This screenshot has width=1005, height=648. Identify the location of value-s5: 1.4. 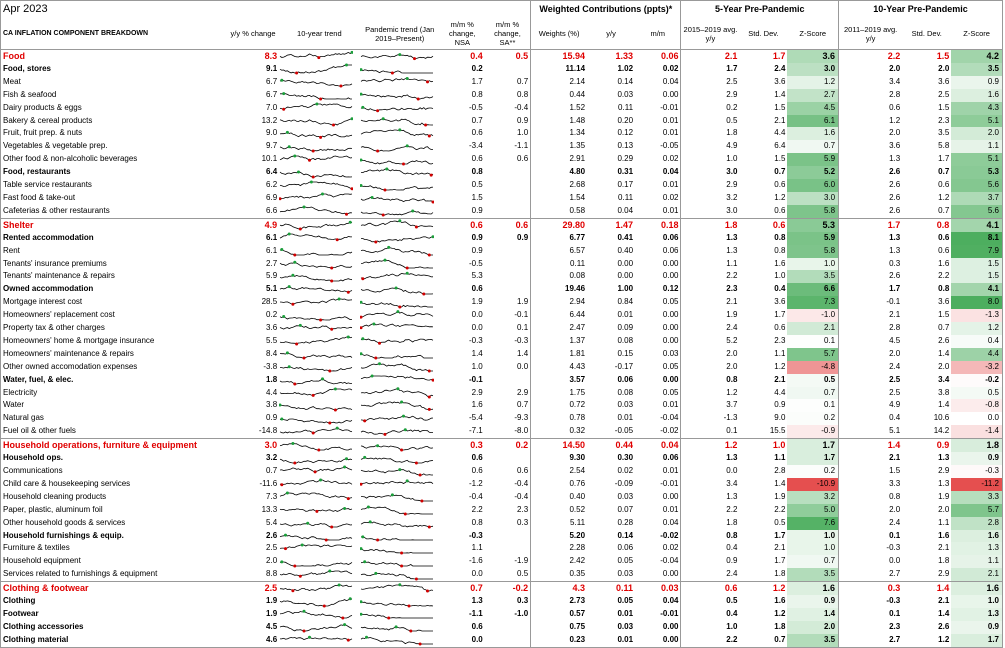
(780, 483).